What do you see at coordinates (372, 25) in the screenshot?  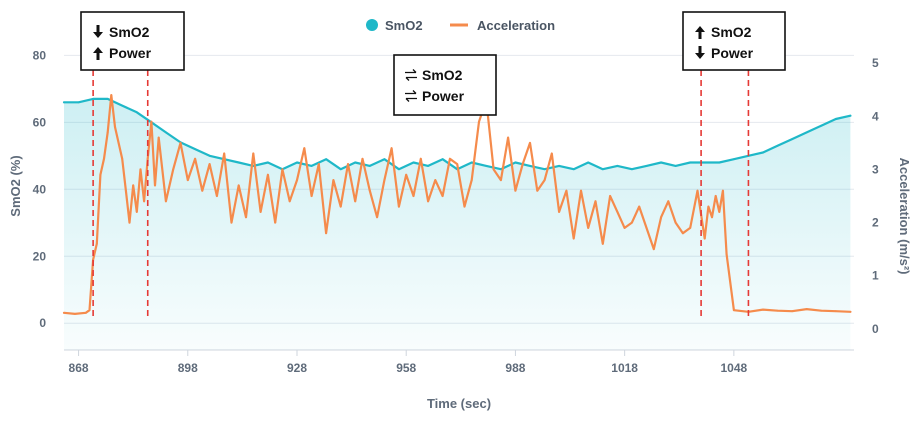 I see `legend-smo2-icon` at bounding box center [372, 25].